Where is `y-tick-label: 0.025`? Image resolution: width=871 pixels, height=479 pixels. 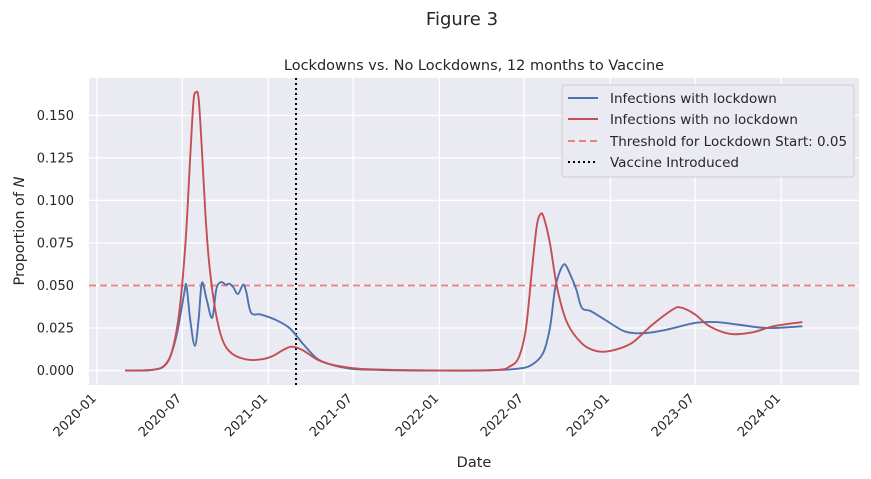
y-tick-label: 0.025 is located at coordinates (55, 329).